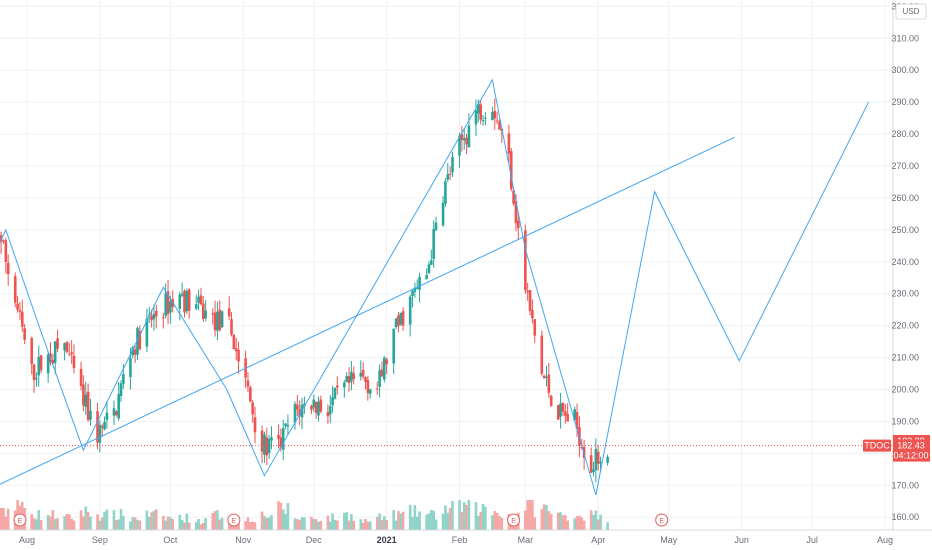 Image resolution: width=932 pixels, height=550 pixels. I want to click on y-tick-label: 310.00, so click(905, 38).